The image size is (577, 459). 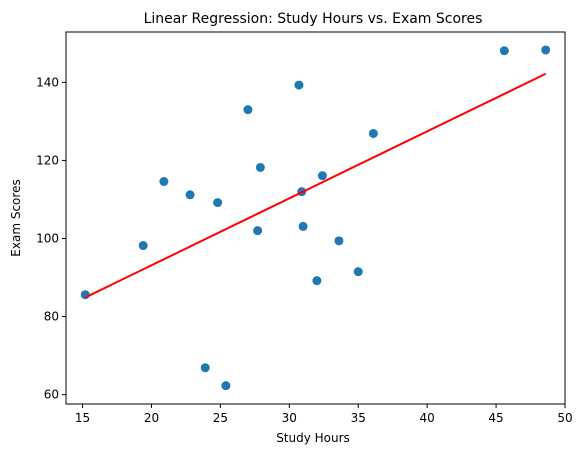 I want to click on y-tick-label: 120, so click(x=47, y=160).